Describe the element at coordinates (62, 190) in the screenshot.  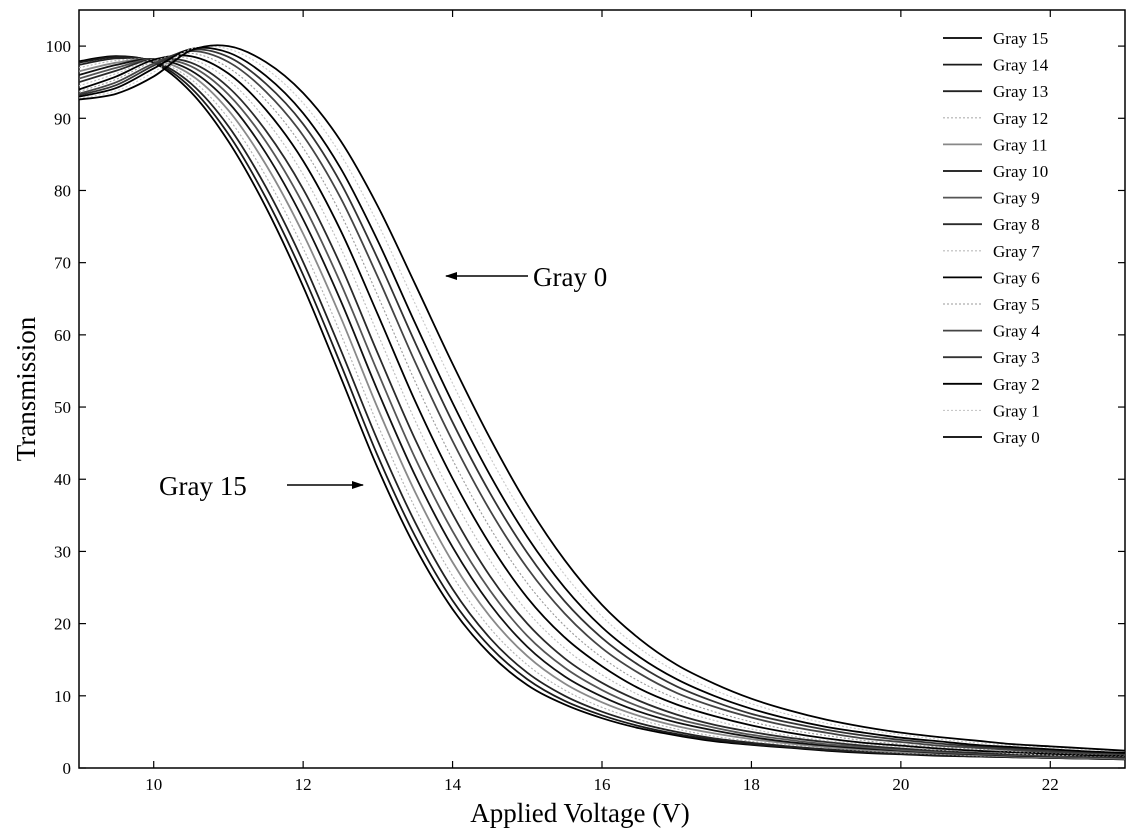
I see `y-tick-label: 80` at that location.